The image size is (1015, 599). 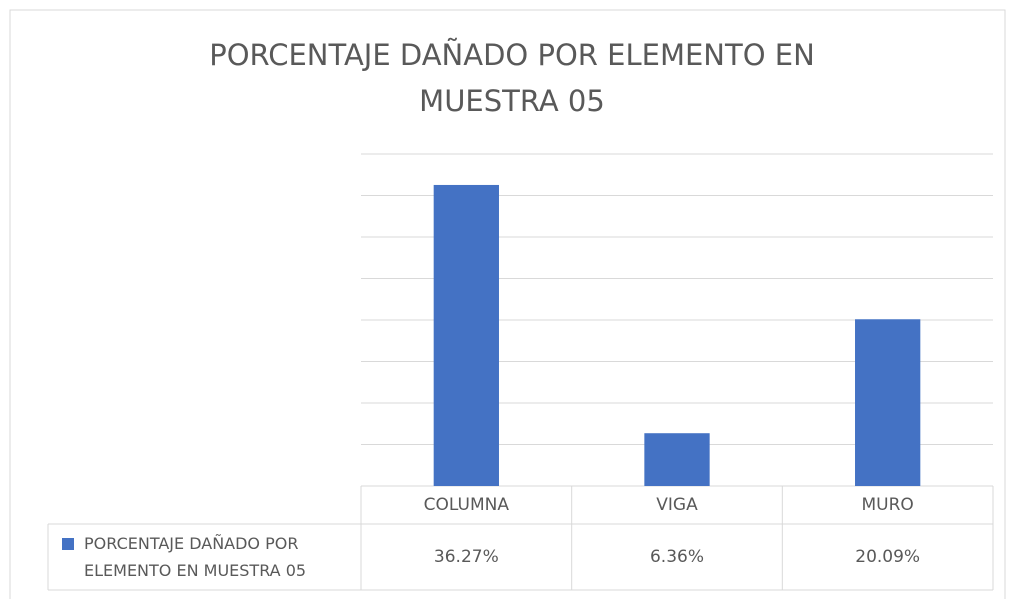 What do you see at coordinates (888, 505) in the screenshot?
I see `x-tick-label: MURO` at bounding box center [888, 505].